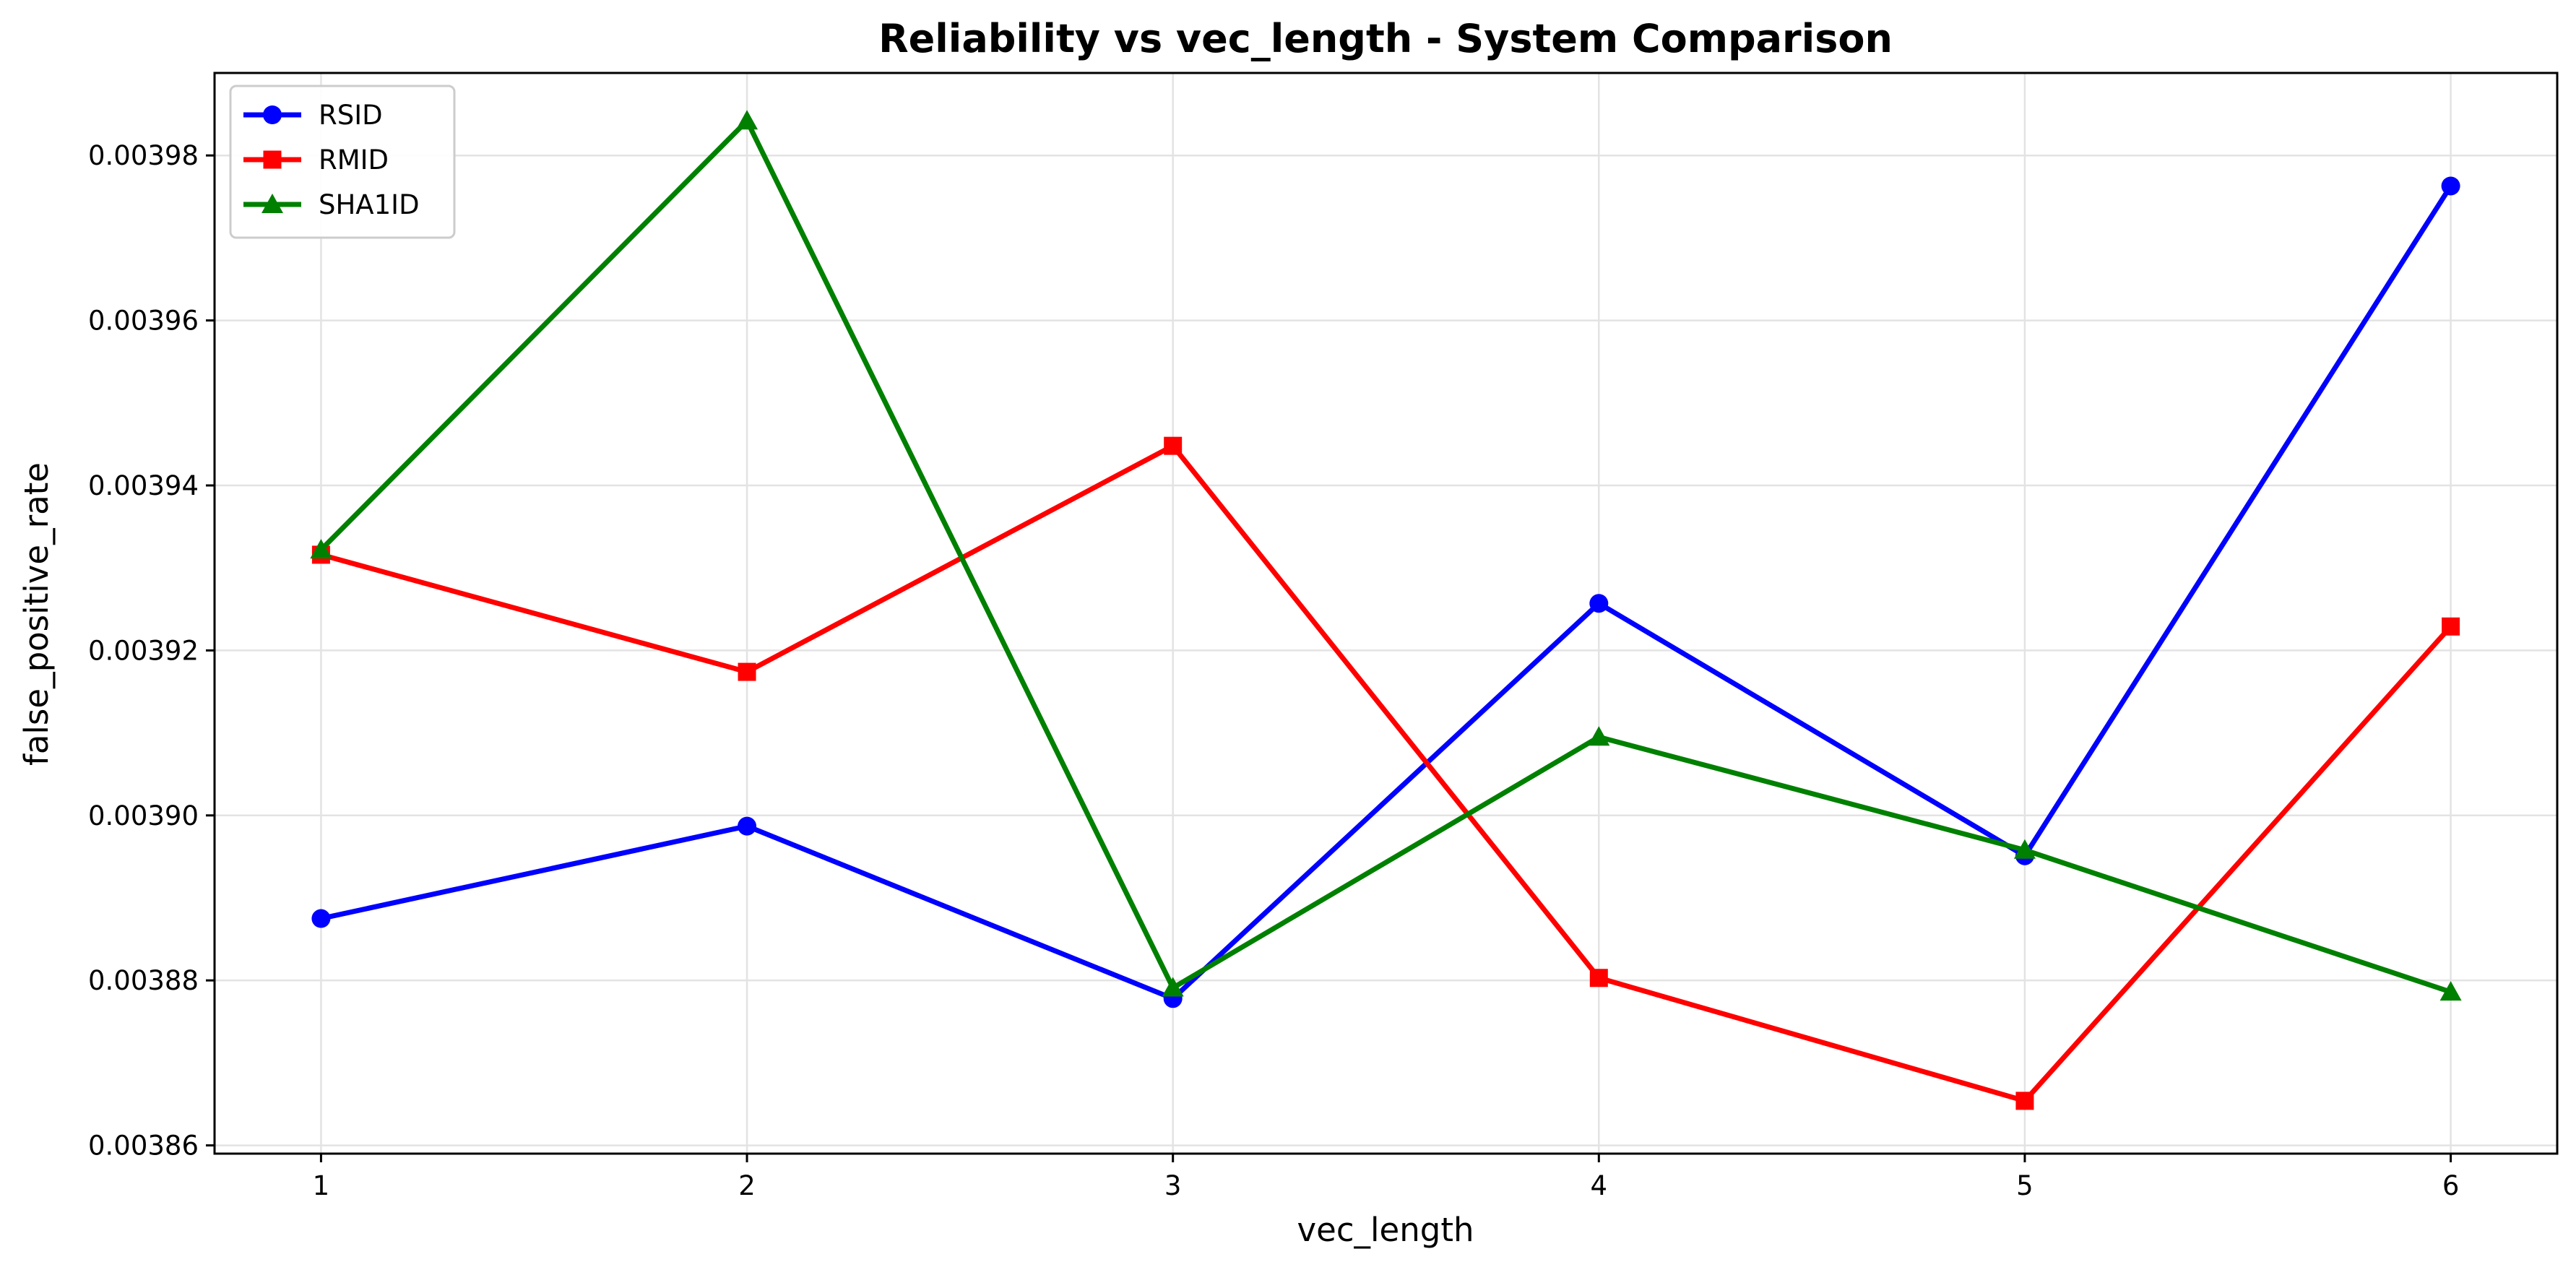 Image resolution: width=2576 pixels, height=1275 pixels. Describe the element at coordinates (272, 114) in the screenshot. I see `legend-marker-rsid` at that location.